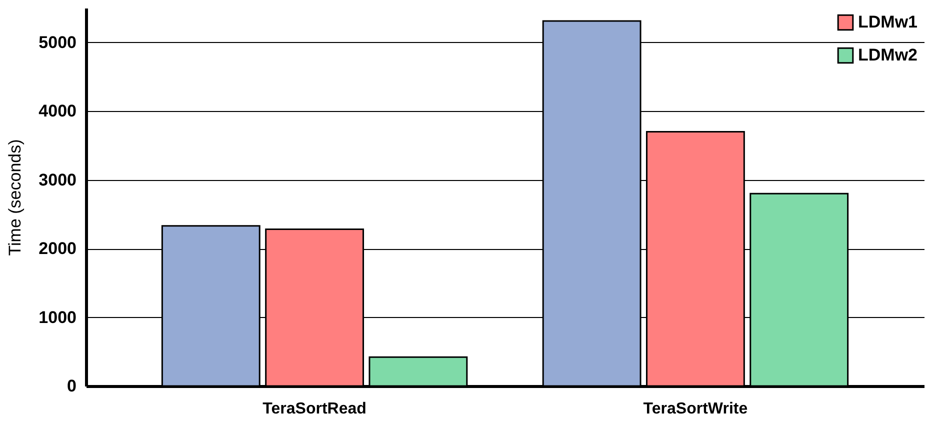 The image size is (928, 424). Describe the element at coordinates (888, 55) in the screenshot. I see `legend-label: LDMw2` at that location.